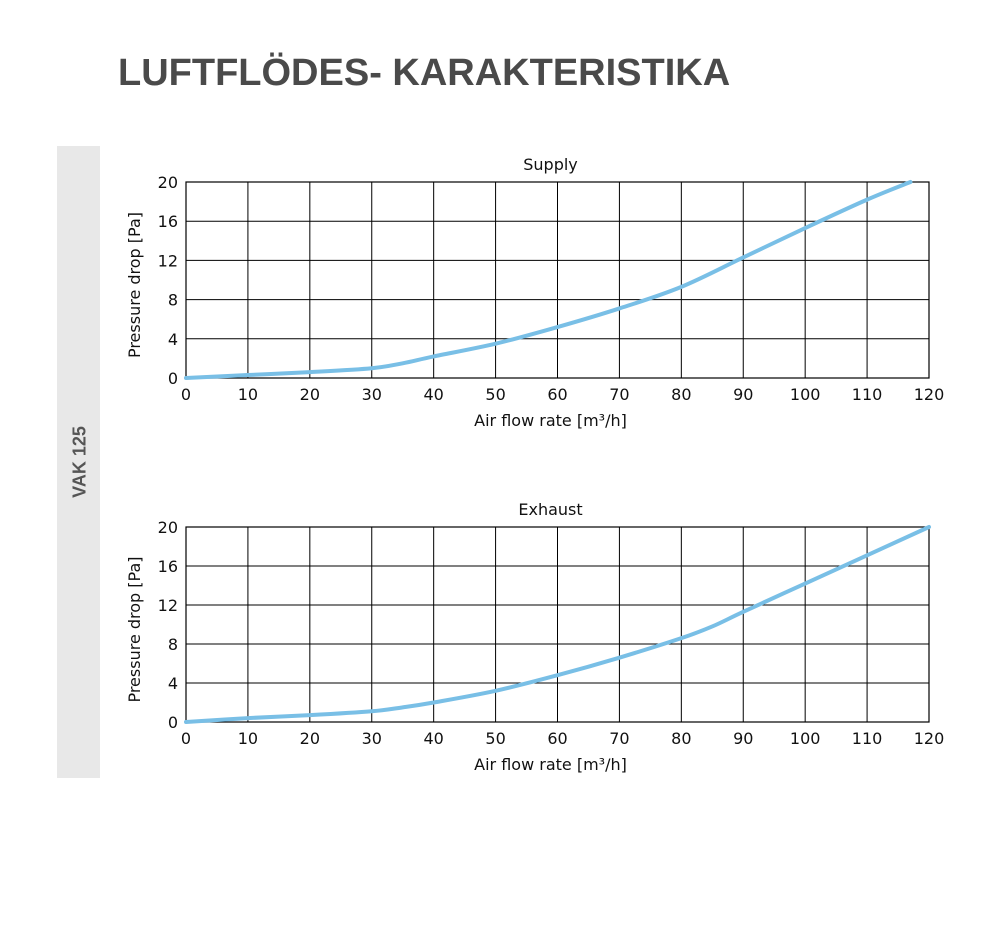 The image size is (1000, 934). I want to click on exhaust-x-tick-label: 70, so click(619, 738).